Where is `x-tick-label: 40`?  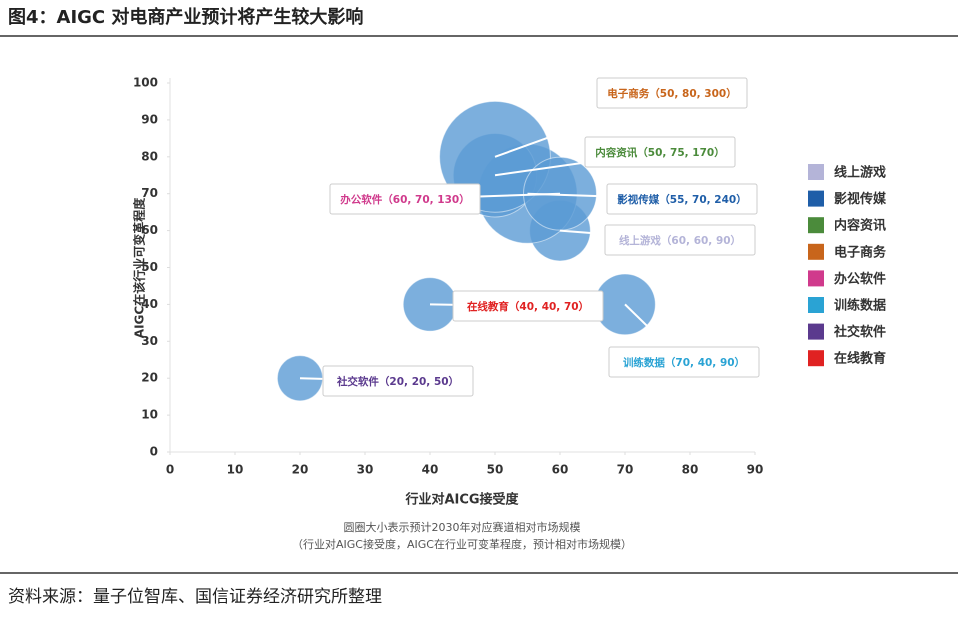
x-tick-label: 40 is located at coordinates (430, 470).